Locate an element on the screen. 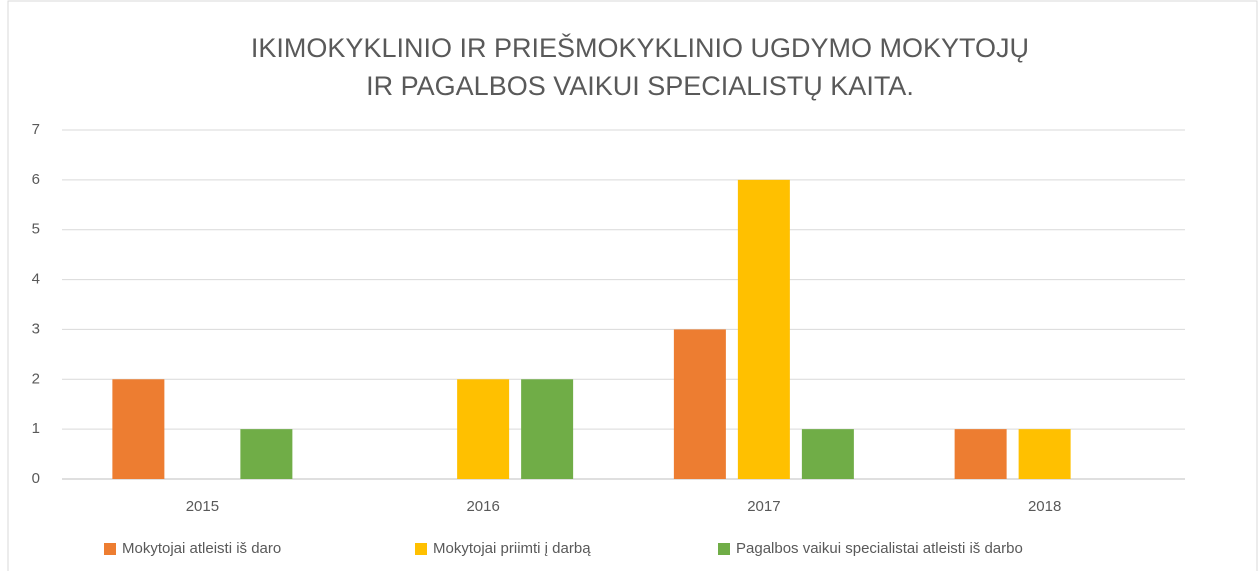 This screenshot has width=1259, height=571. y-tick-label: 2 is located at coordinates (36, 378).